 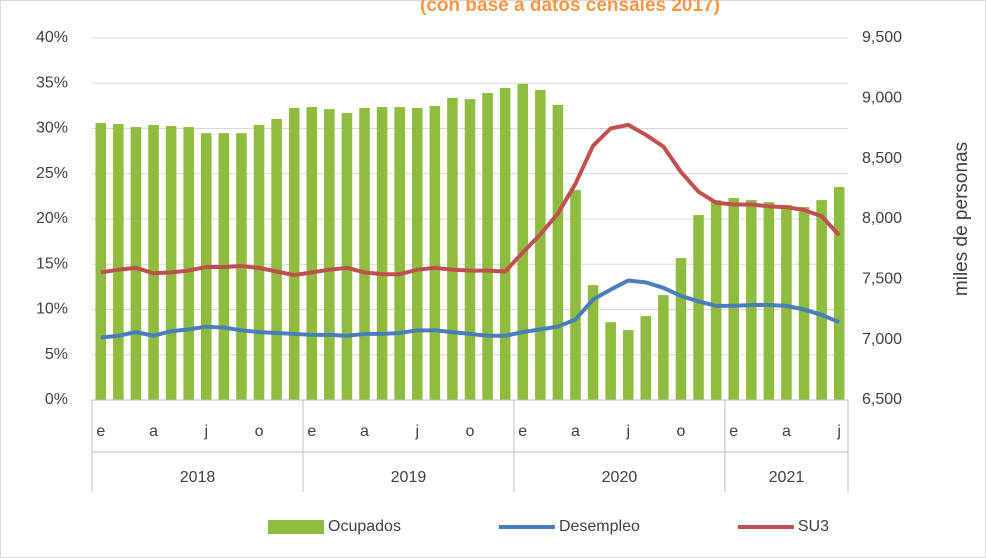 I want to click on y2-tick-label: 9,000, so click(x=882, y=98).